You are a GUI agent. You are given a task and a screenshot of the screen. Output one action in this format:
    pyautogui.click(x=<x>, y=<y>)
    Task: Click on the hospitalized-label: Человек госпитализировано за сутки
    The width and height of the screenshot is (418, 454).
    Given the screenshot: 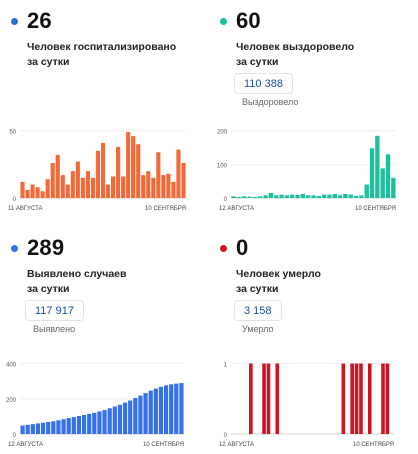 What is the action you would take?
    pyautogui.click(x=114, y=55)
    